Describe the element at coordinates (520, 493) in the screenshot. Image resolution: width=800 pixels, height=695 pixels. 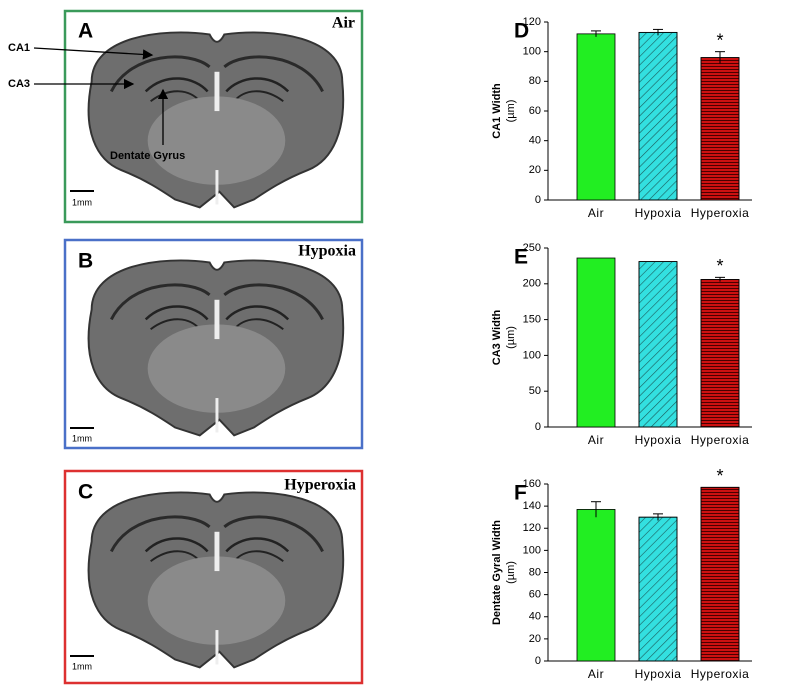
I see `panel-letter: F` at that location.